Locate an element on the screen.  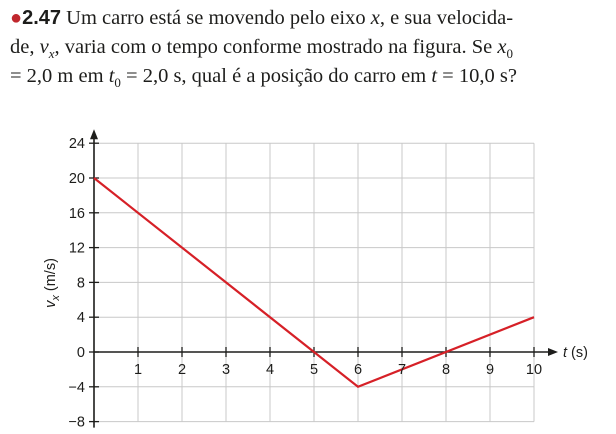
x-tick-label: 8 is located at coordinates (446, 370).